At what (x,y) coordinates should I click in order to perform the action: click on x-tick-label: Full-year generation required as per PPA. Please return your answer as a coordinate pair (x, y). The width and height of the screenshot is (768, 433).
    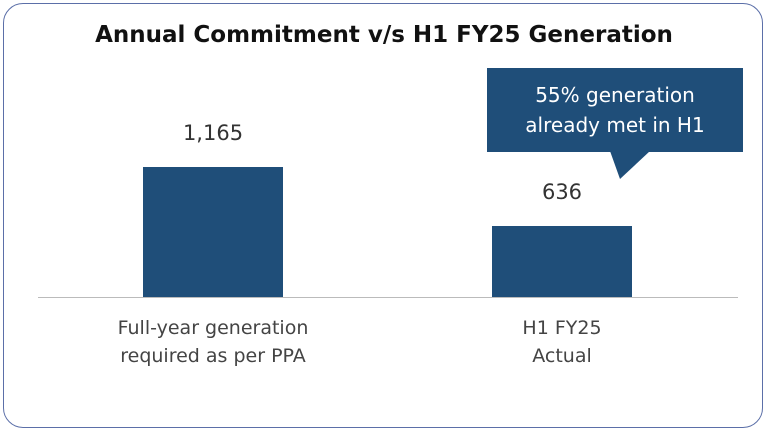
    Looking at the image, I should click on (213, 342).